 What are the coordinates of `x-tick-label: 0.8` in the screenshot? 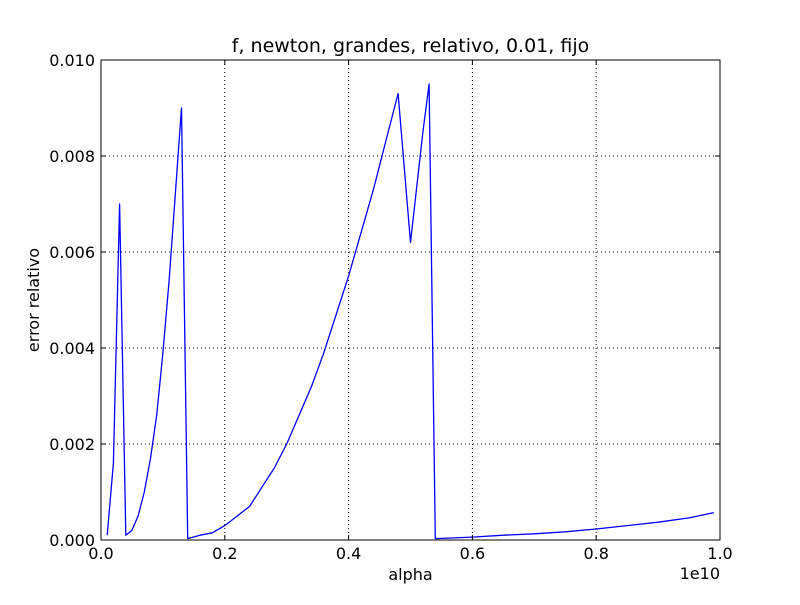 It's located at (595, 553).